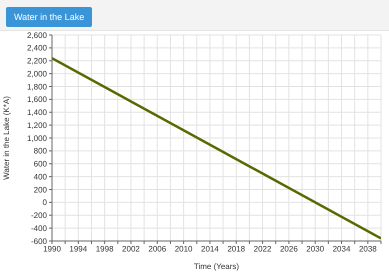 Image resolution: width=389 pixels, height=274 pixels. I want to click on x-tick-label: 2002, so click(131, 249).